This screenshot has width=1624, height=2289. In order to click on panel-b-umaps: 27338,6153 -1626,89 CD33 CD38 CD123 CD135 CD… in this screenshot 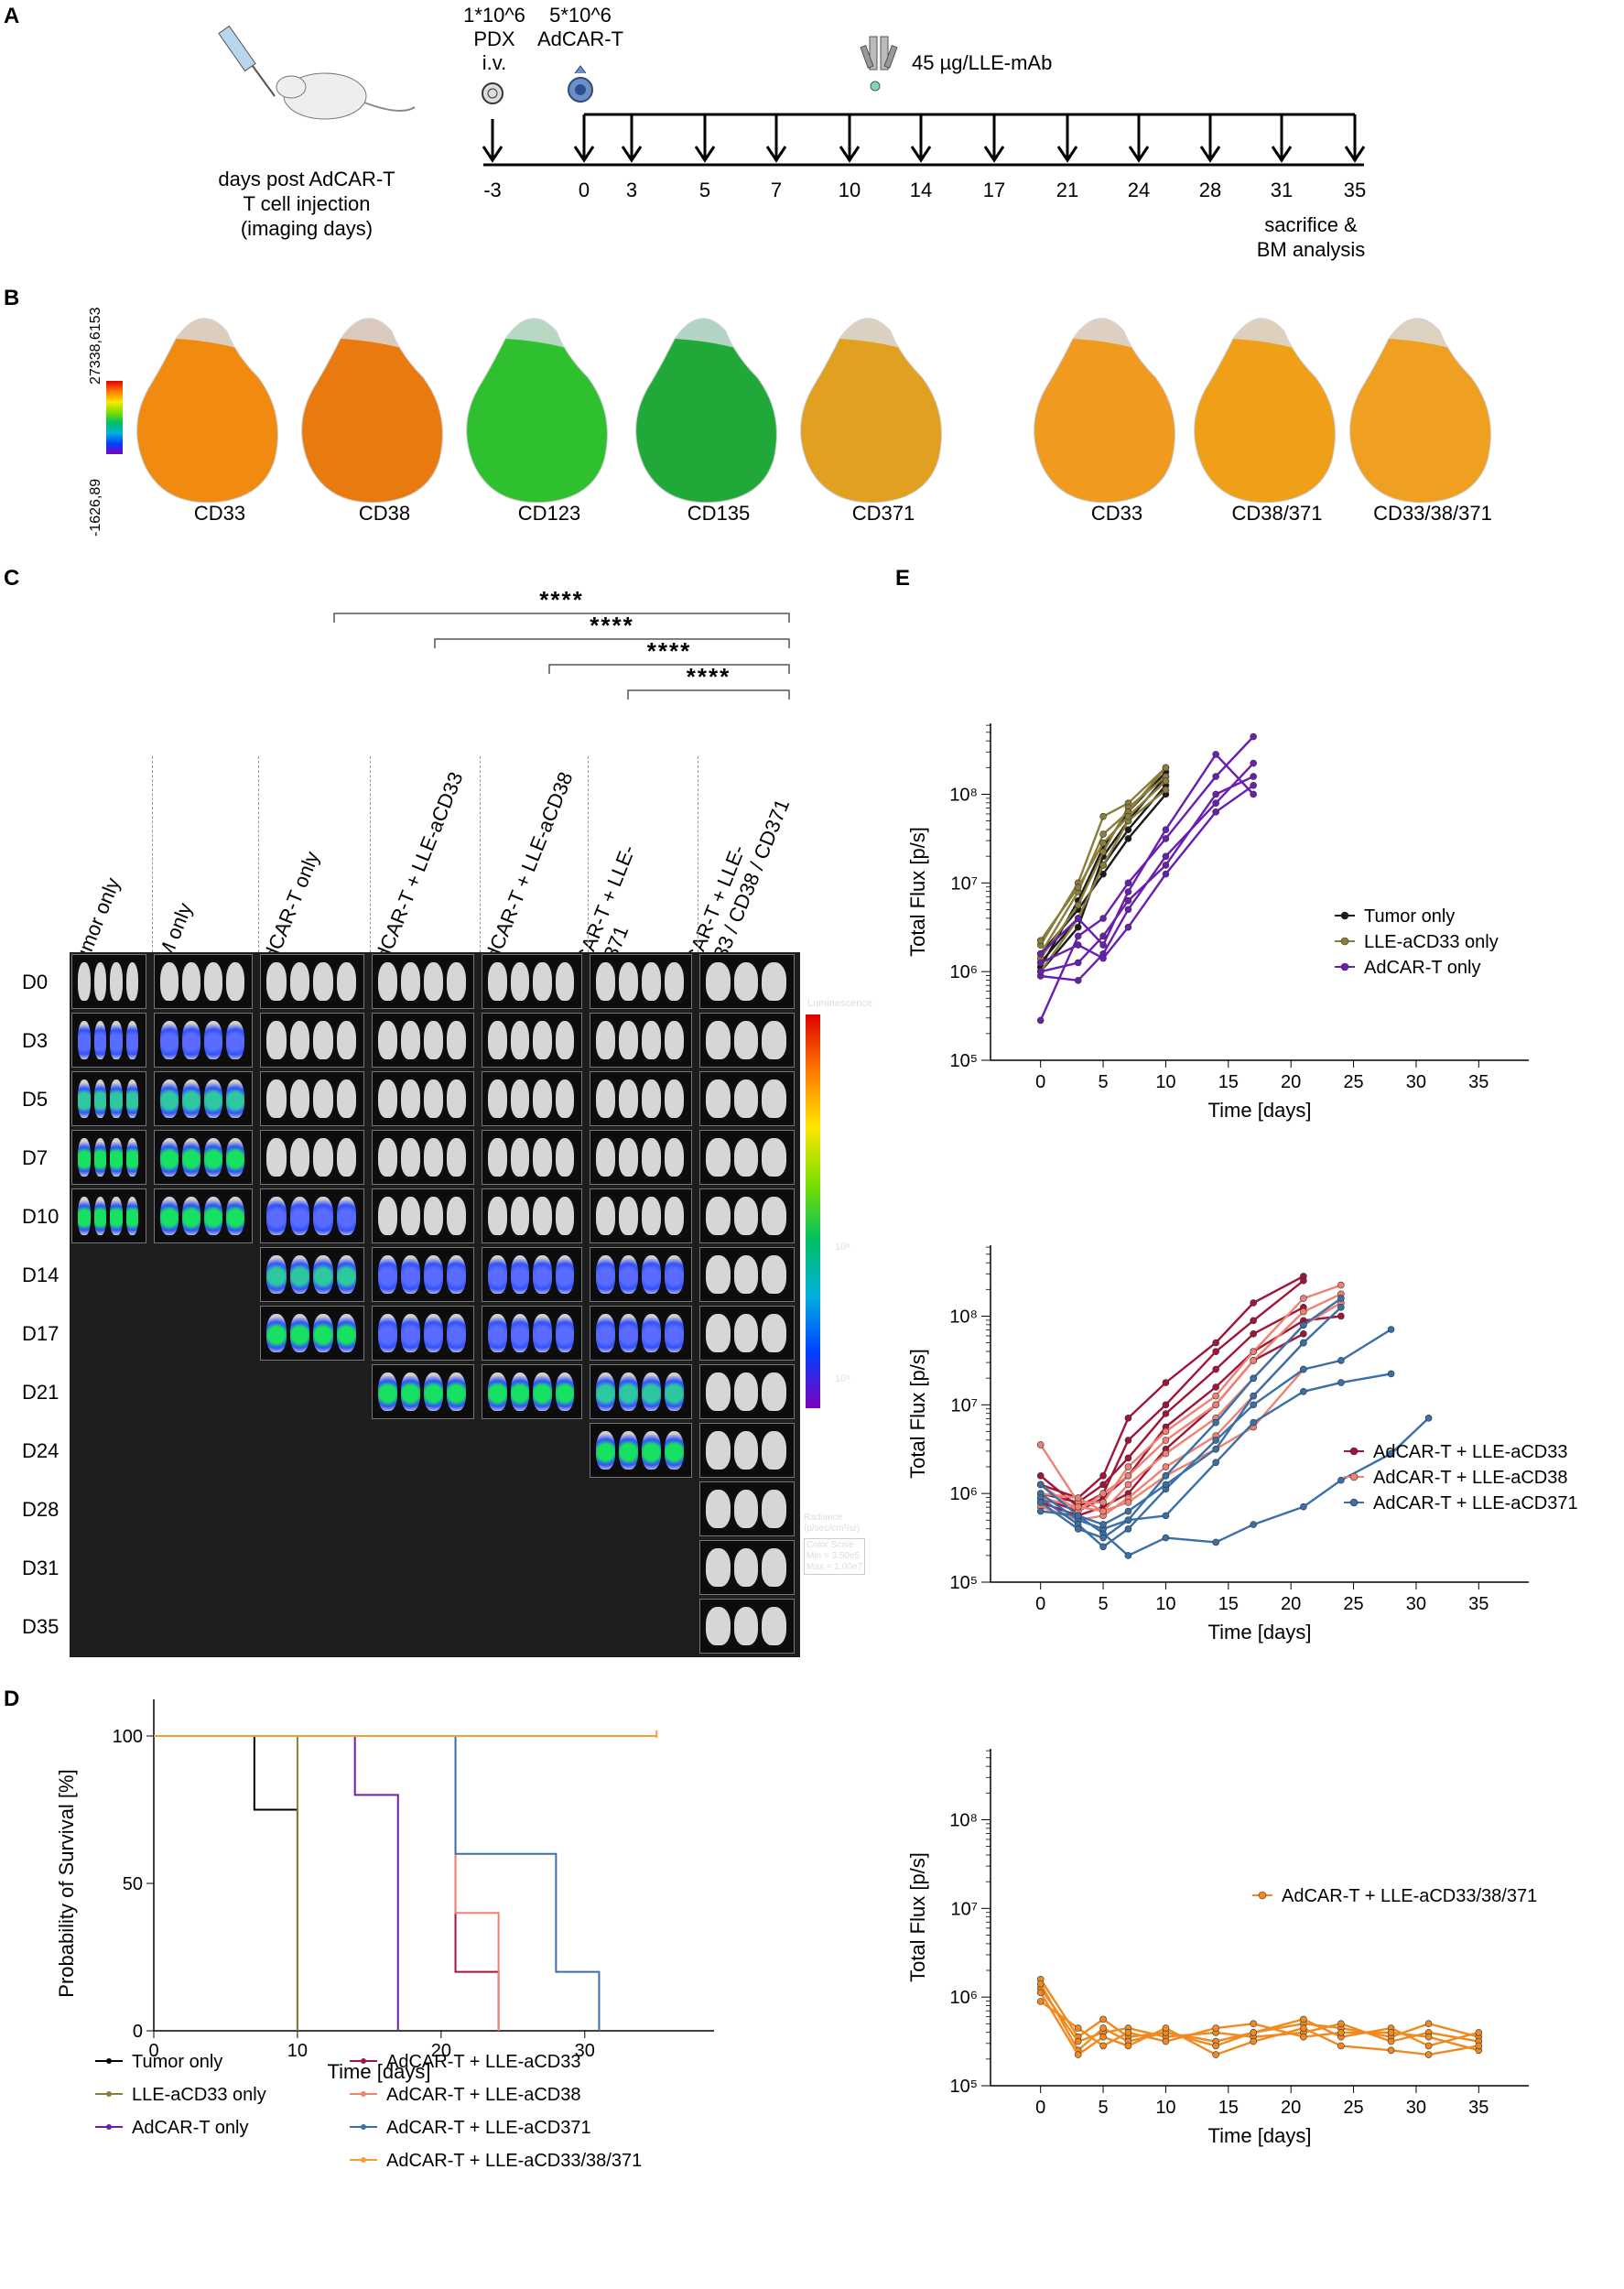, I will do `click(812, 407)`.